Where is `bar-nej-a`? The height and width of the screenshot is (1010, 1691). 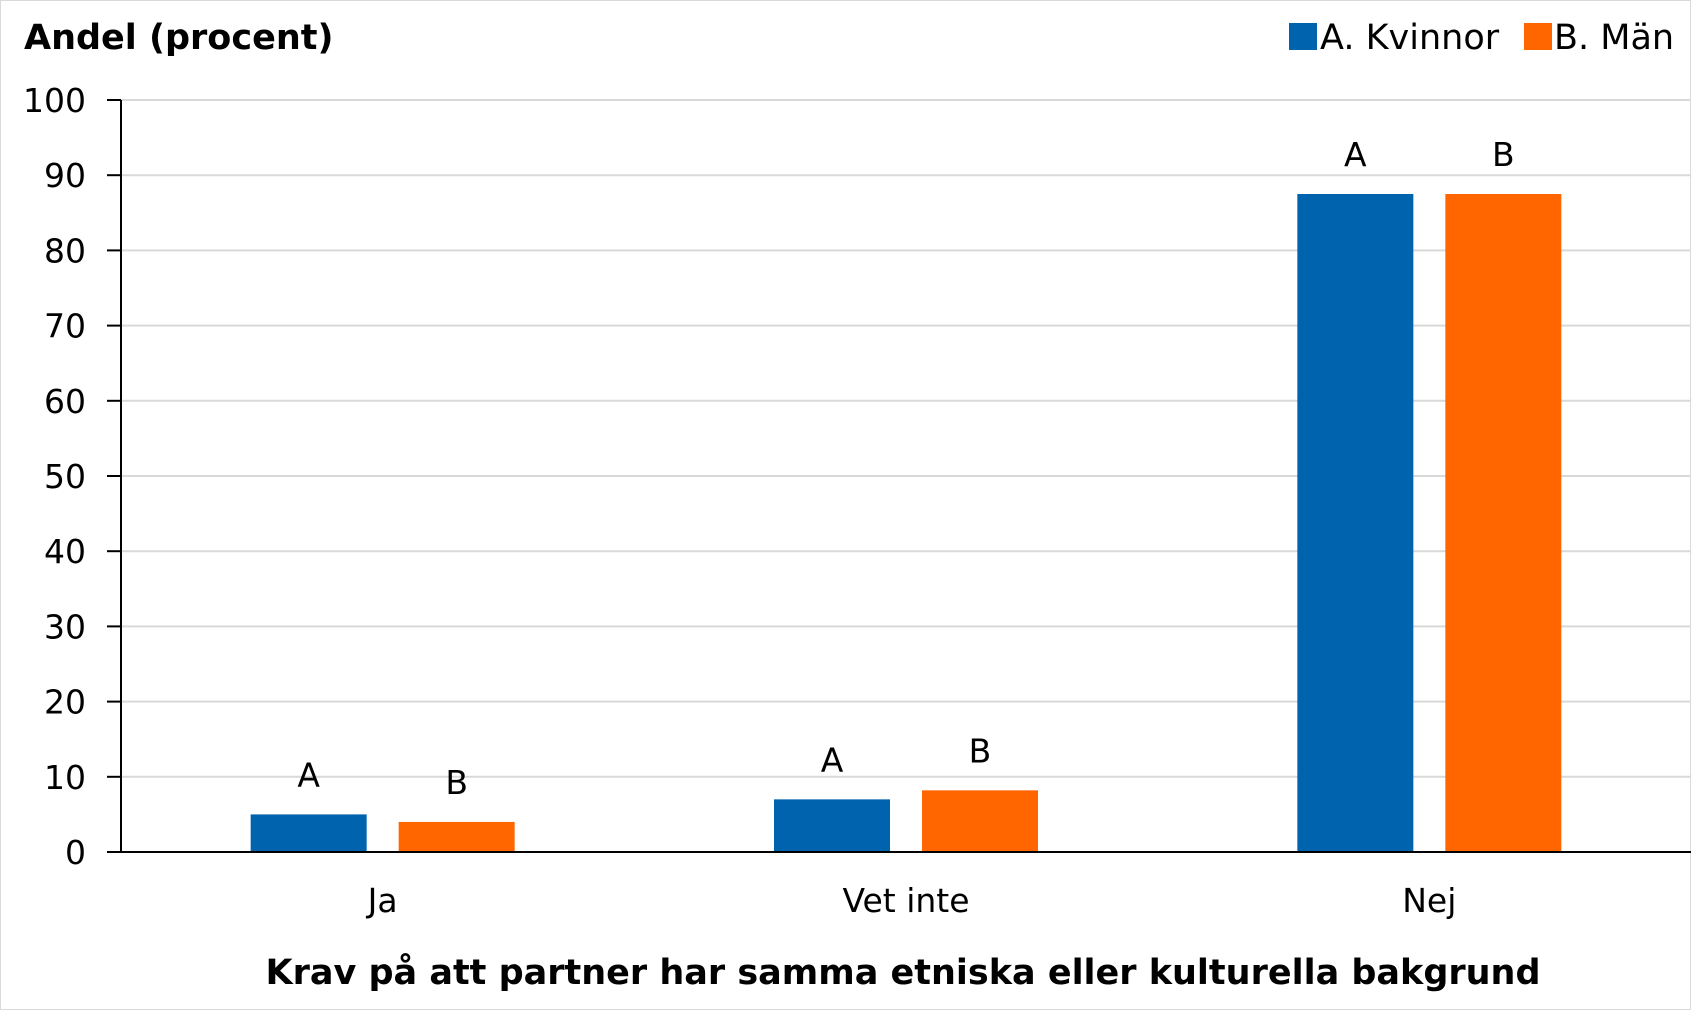
bar-nej-a is located at coordinates (1355, 523).